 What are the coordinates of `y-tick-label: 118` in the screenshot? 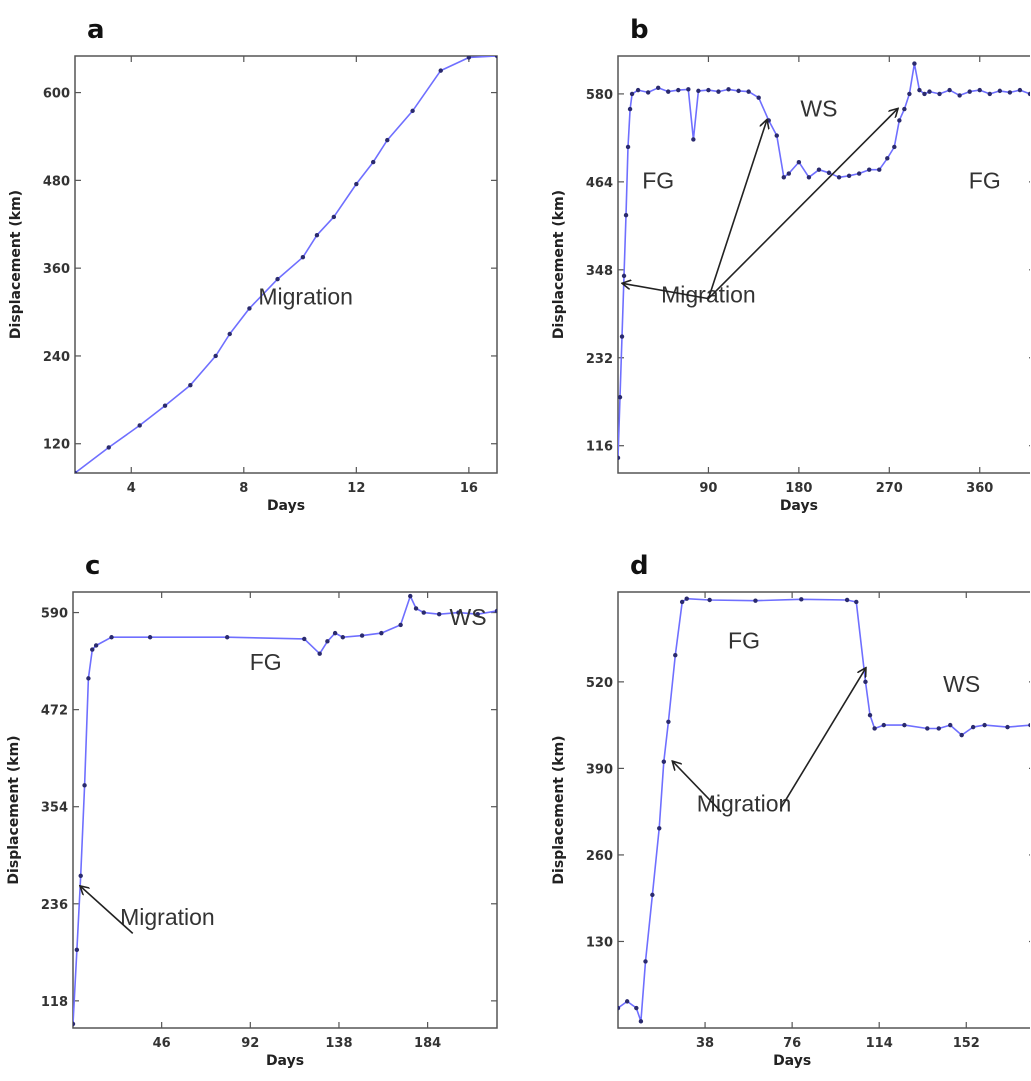 It's located at (54, 1002).